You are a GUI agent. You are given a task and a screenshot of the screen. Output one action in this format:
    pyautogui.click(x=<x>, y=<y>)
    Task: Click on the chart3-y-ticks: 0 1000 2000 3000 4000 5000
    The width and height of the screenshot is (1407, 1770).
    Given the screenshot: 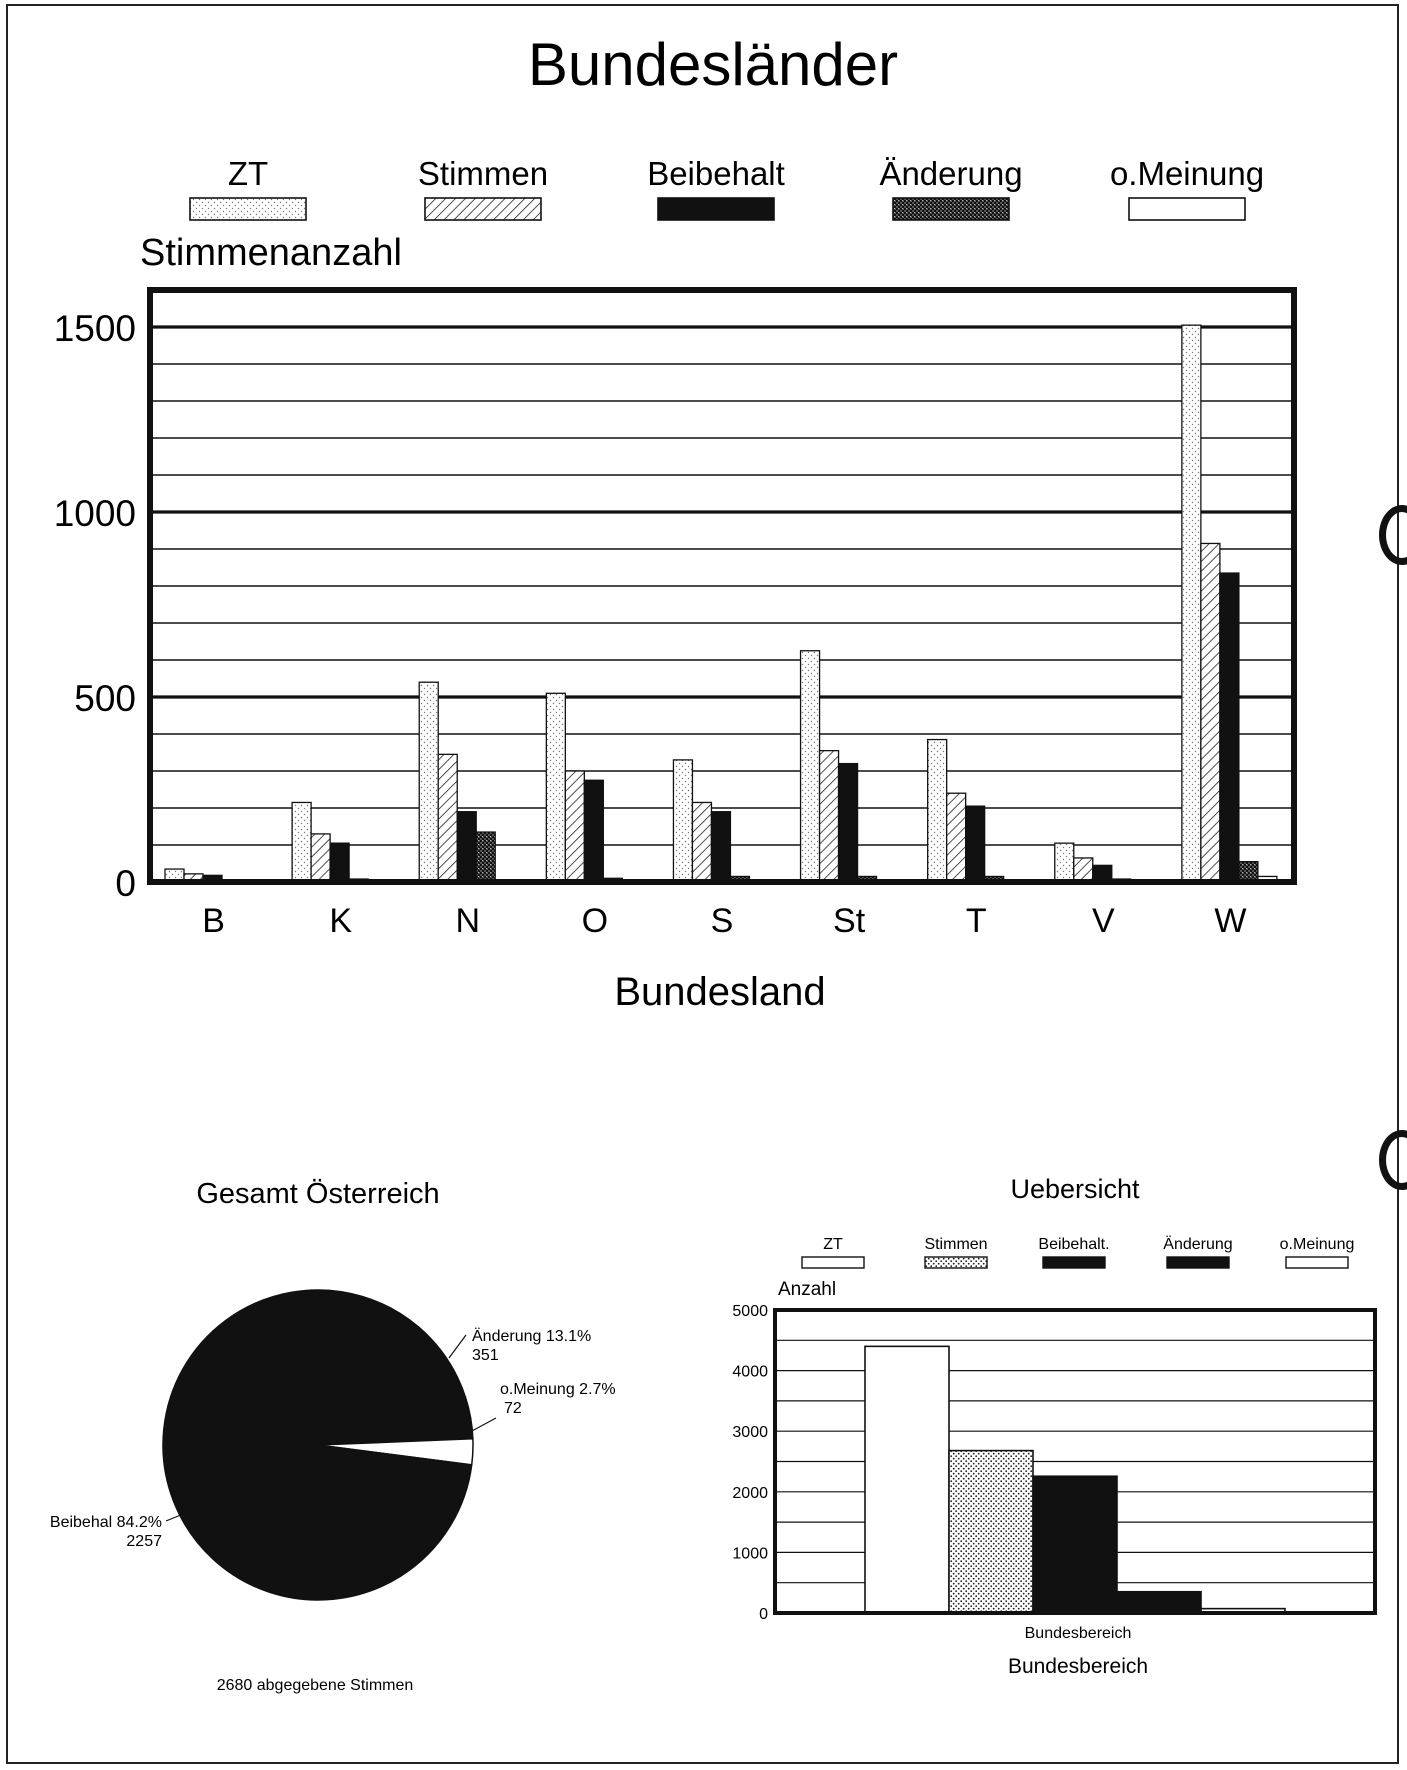 What is the action you would take?
    pyautogui.click(x=750, y=1463)
    